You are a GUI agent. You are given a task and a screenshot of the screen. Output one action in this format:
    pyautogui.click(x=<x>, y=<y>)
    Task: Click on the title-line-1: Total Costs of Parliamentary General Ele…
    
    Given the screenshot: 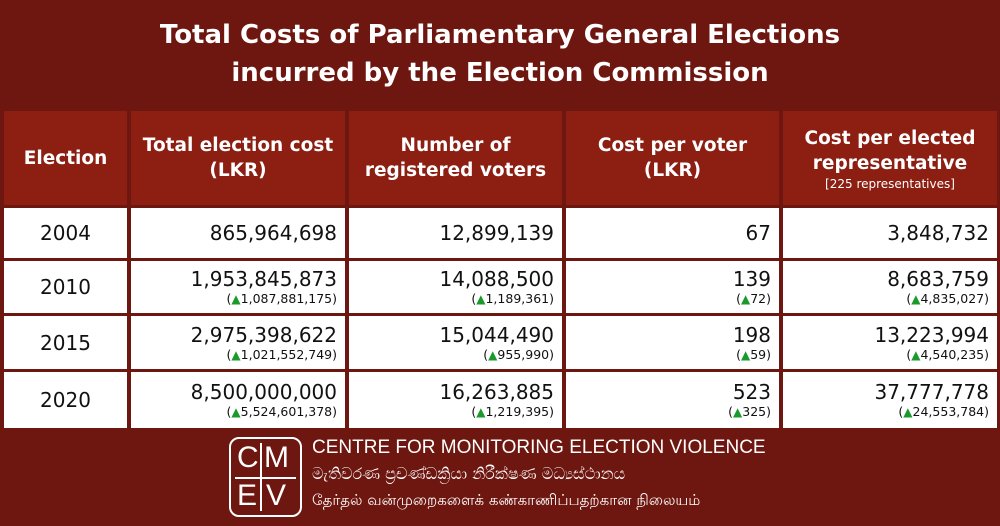 What is the action you would take?
    pyautogui.click(x=500, y=35)
    